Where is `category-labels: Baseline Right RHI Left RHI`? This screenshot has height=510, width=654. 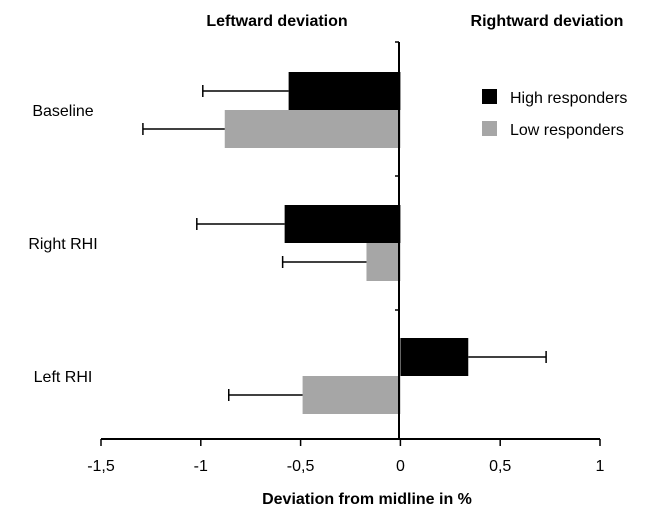 category-labels: Baseline Right RHI Left RHI is located at coordinates (62, 244).